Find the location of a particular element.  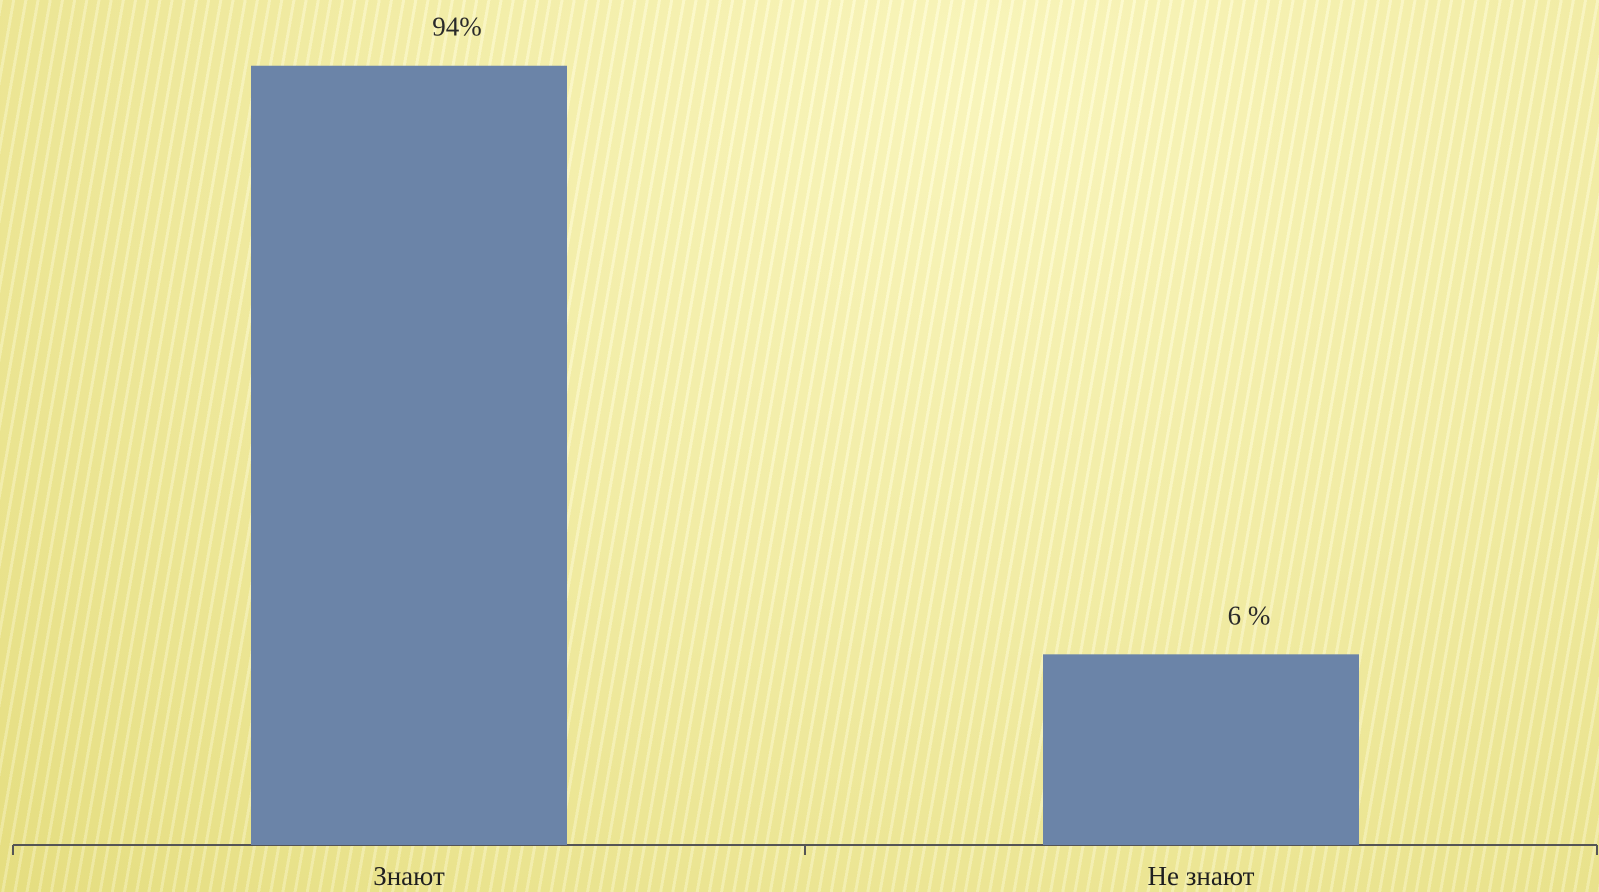

x-tick-label-2: Не знают is located at coordinates (1201, 876).